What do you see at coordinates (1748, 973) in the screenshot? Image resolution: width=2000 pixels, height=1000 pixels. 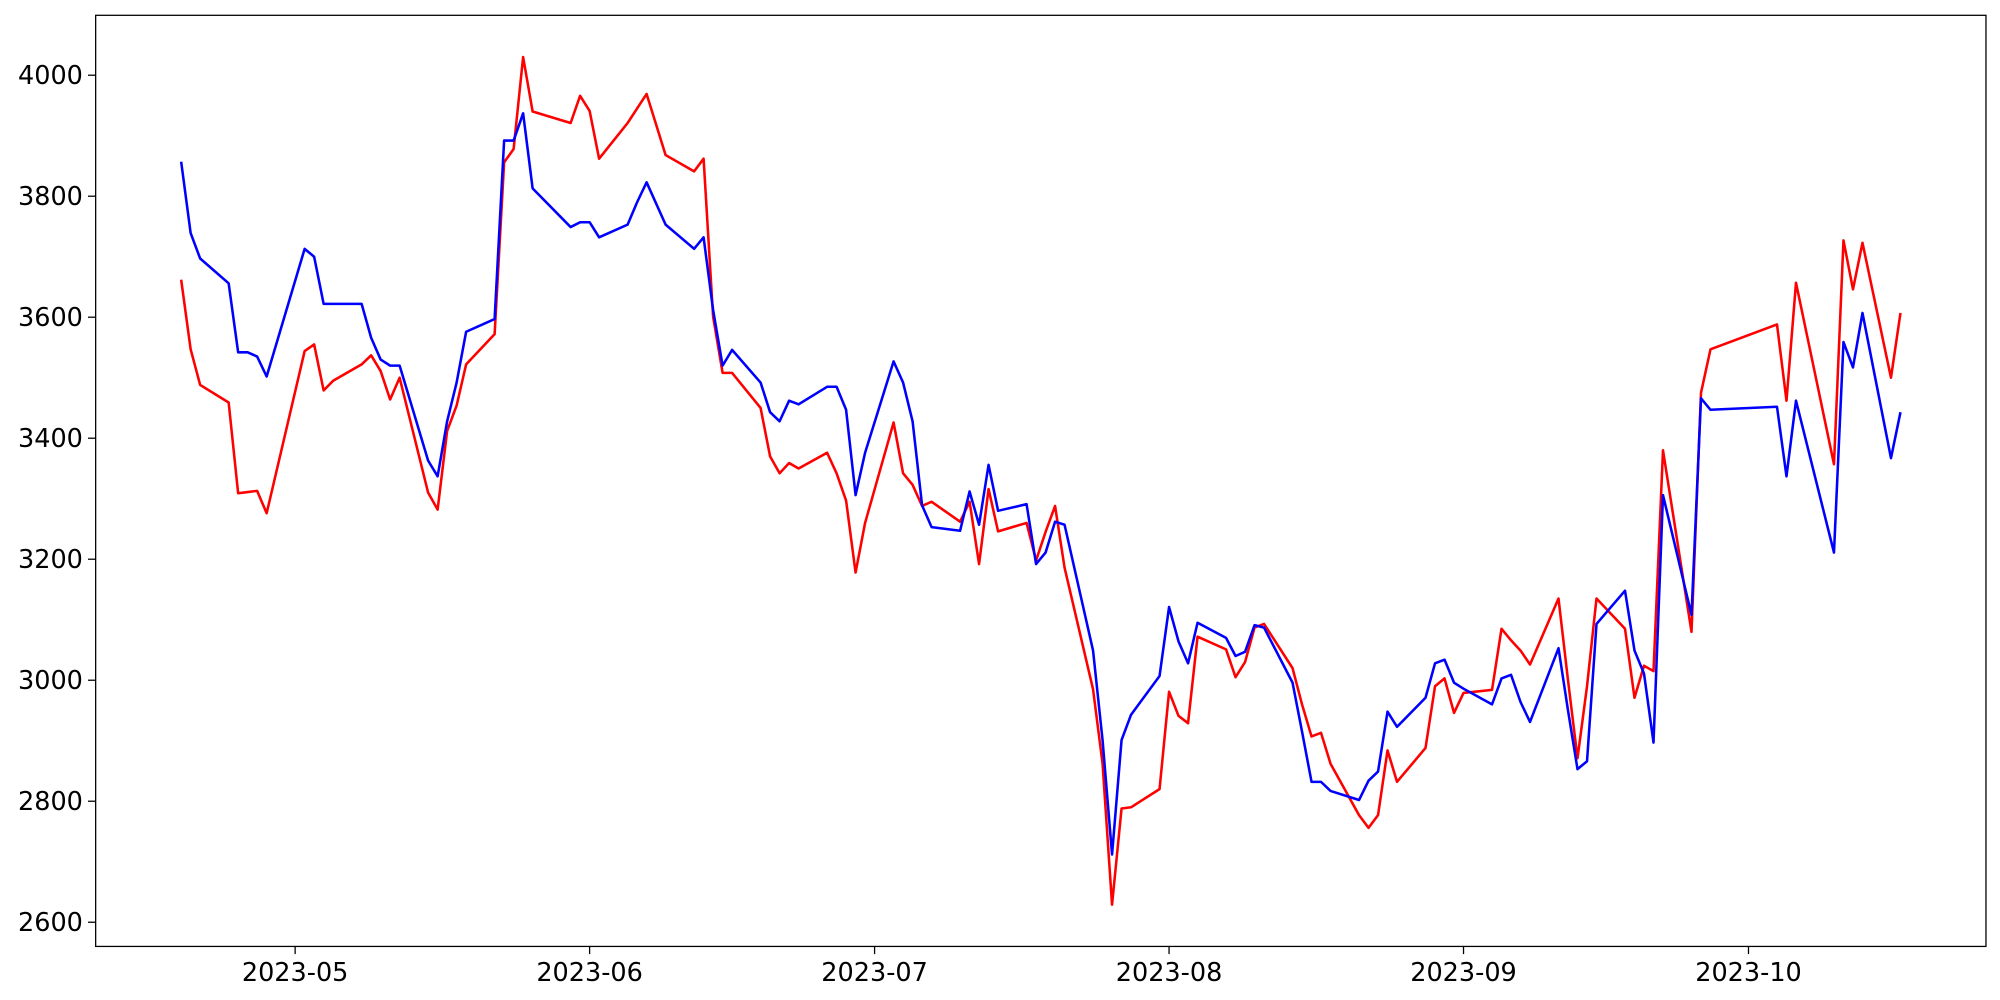 I see `x-tick-label: 2023-10` at bounding box center [1748, 973].